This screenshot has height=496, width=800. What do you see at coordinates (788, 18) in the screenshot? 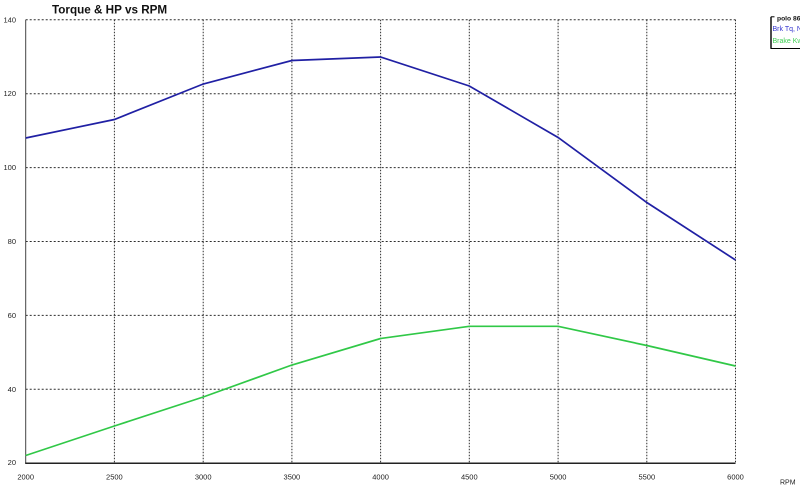
I see `svg-text: polo 86m` at bounding box center [788, 18].